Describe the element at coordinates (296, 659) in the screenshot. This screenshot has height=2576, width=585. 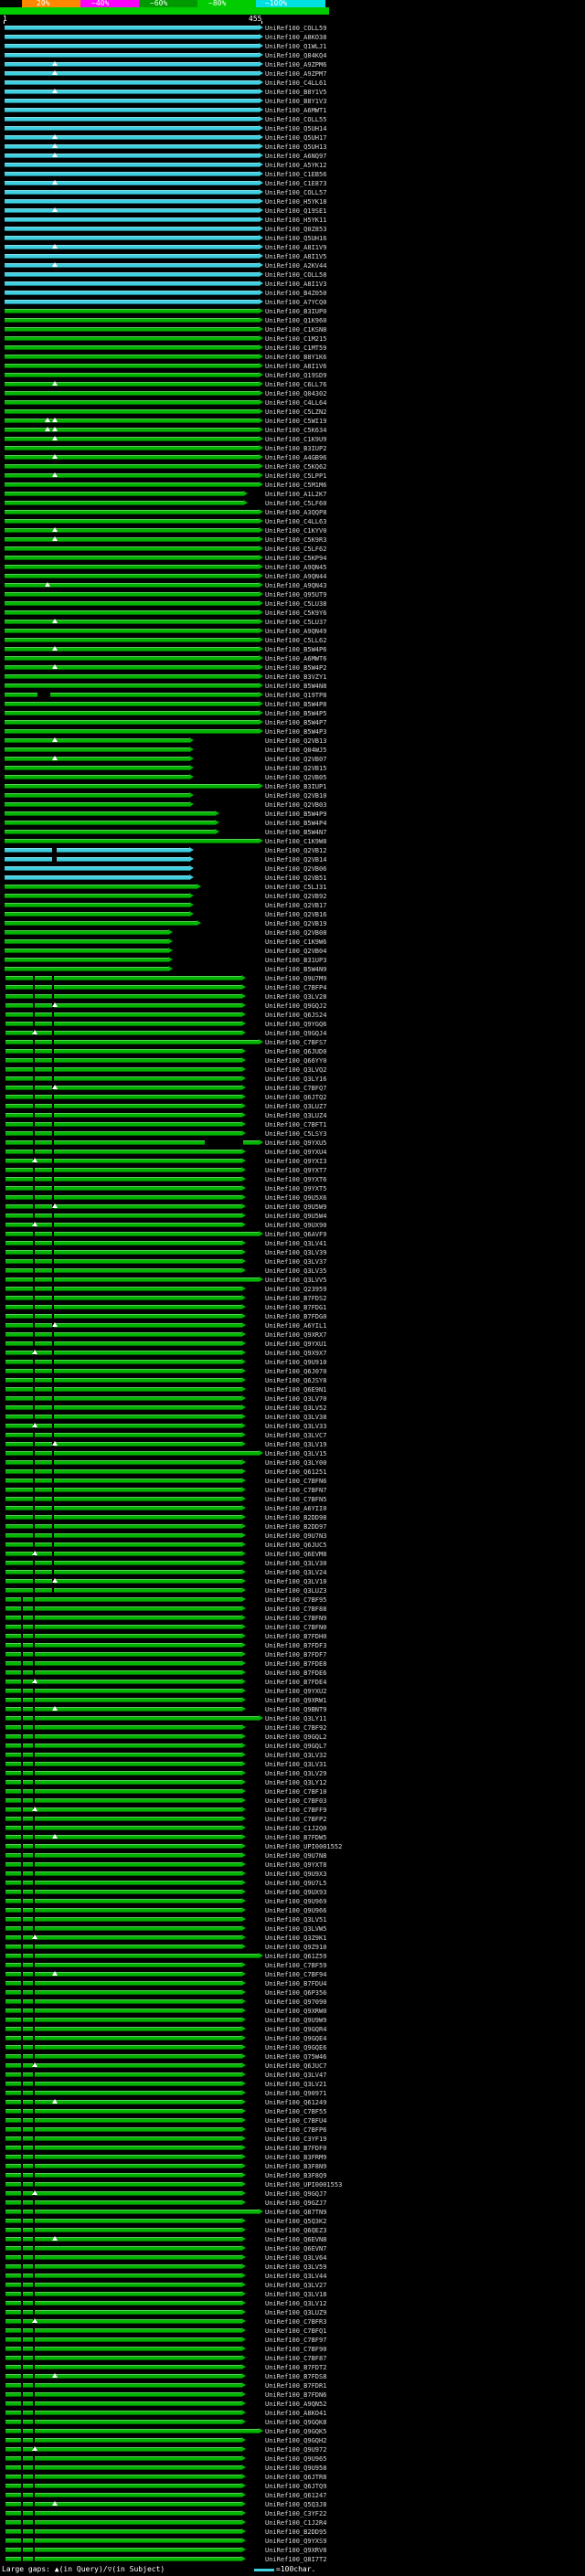
I see `hit-label: UniRef100_A6MWT6` at that location.